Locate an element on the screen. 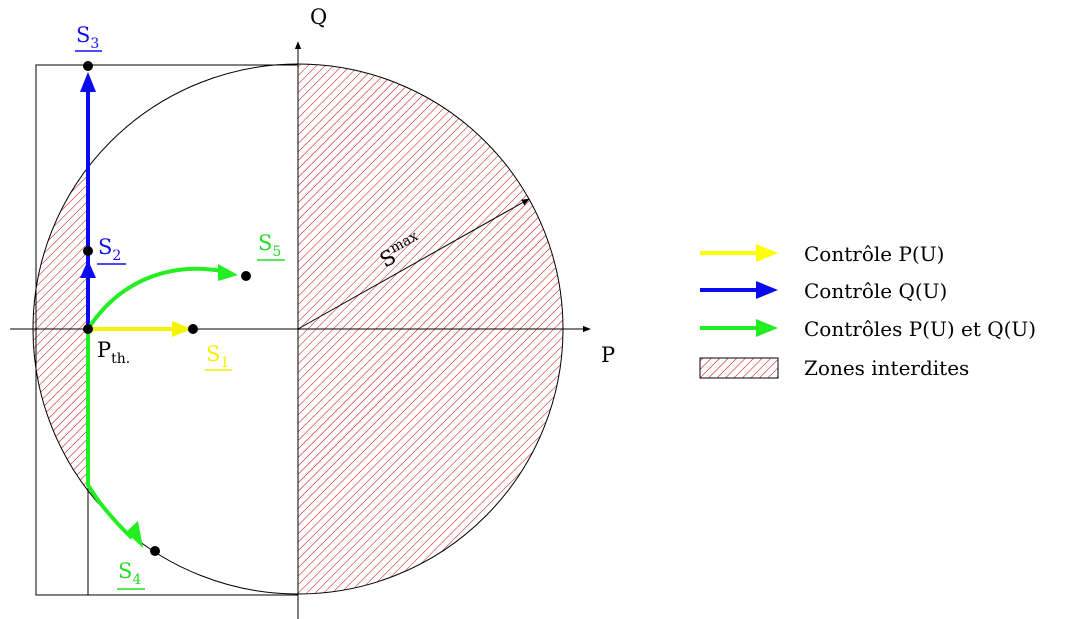 This screenshot has width=1085, height=619. svg-text: S4 is located at coordinates (129, 573).